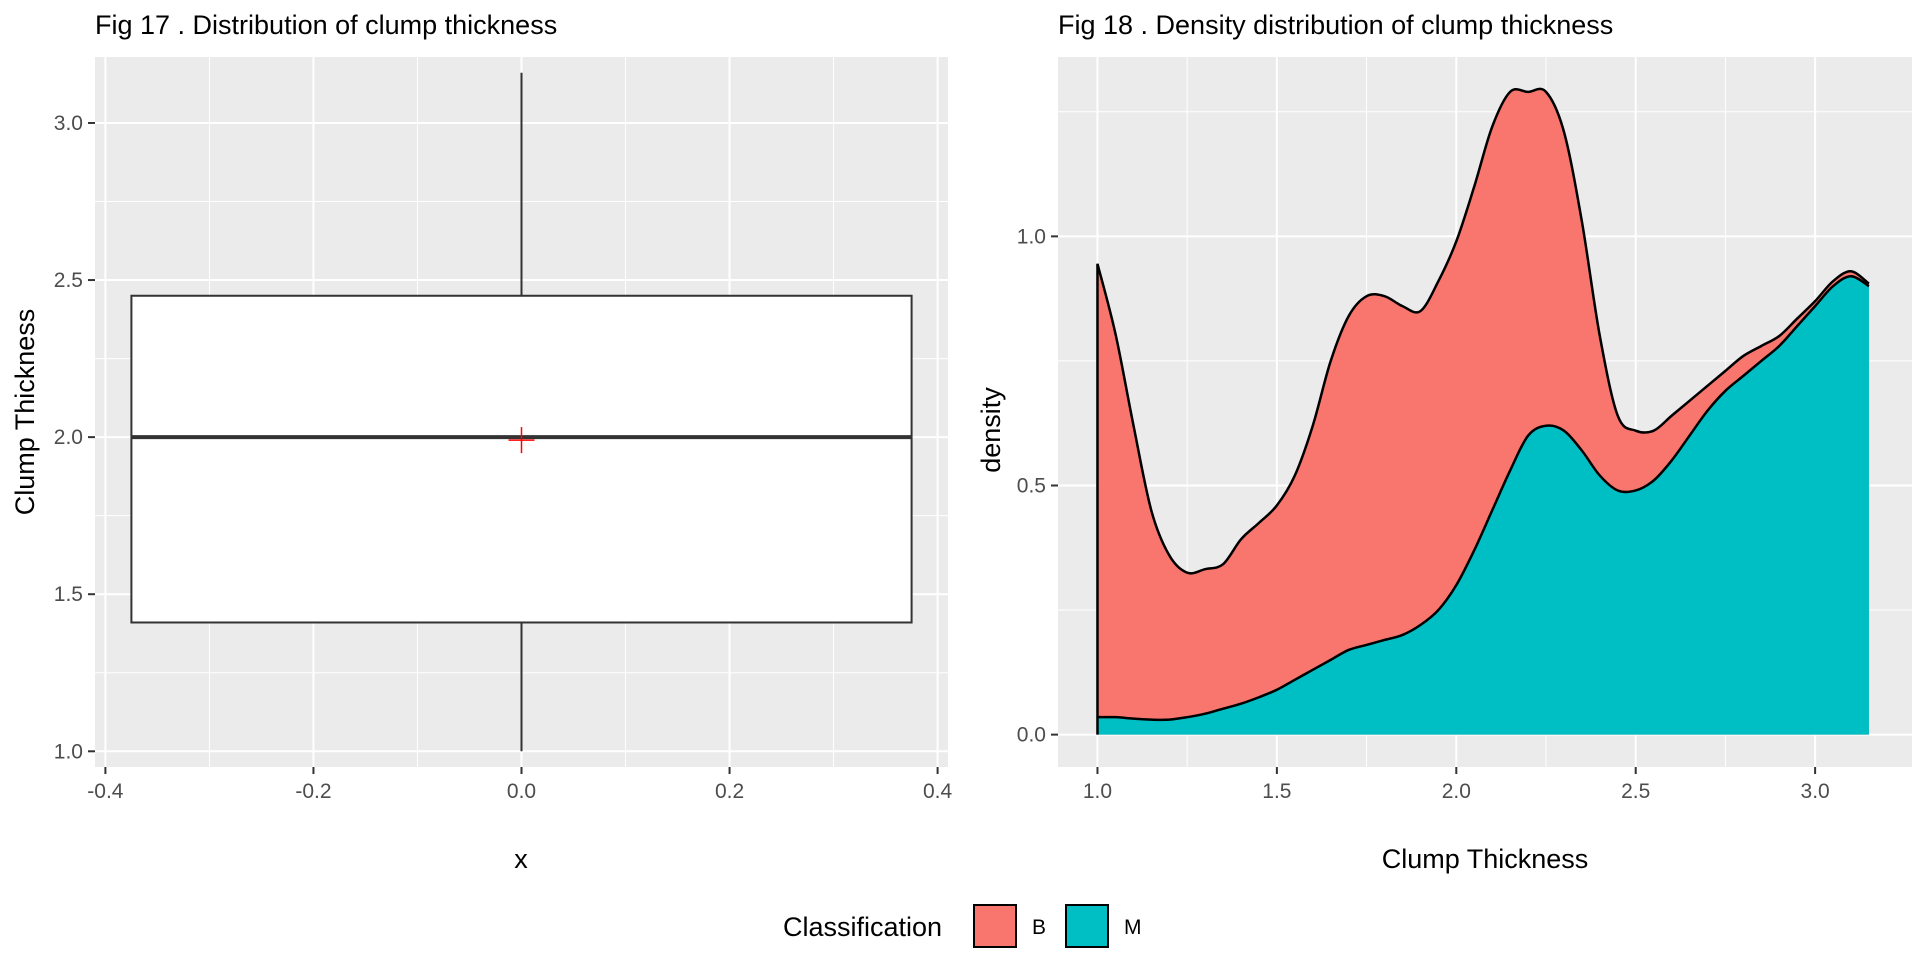  I want to click on x-tick-label: -0.2, so click(313, 791).